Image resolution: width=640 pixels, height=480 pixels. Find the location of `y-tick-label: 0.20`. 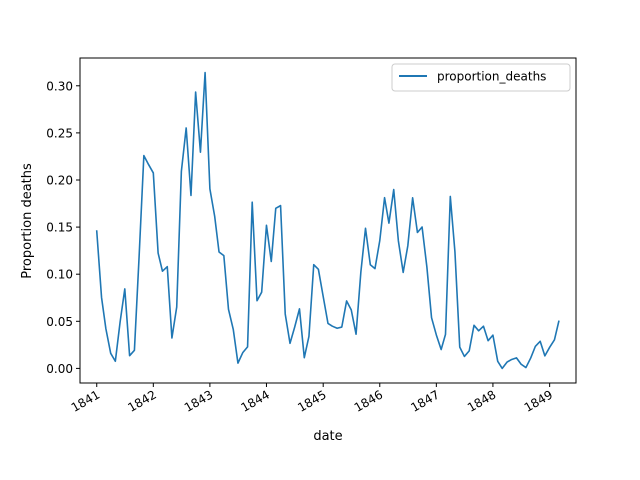

y-tick-label: 0.20 is located at coordinates (59, 180).